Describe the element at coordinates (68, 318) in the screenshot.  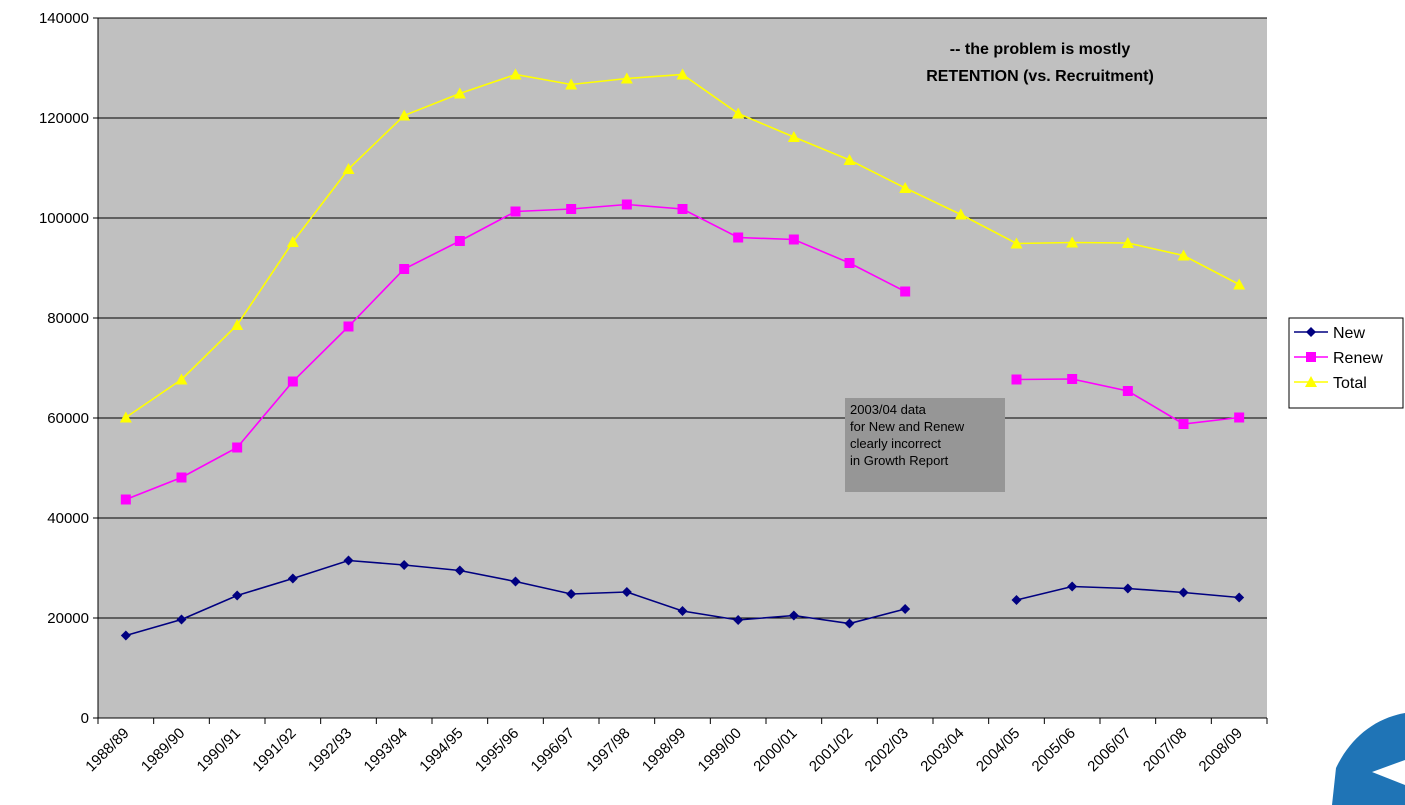
I see `y-tick-label: 80000` at that location.